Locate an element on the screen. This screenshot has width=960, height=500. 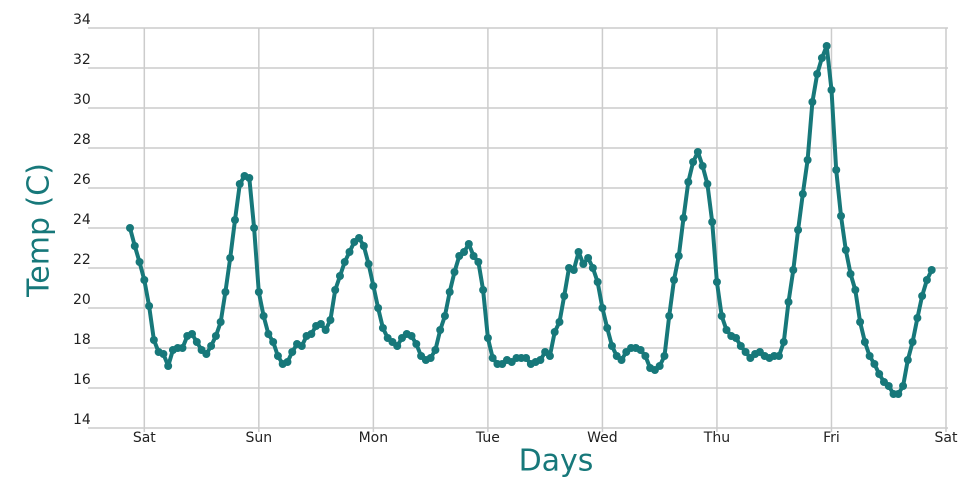
y-tick-label: 22 is located at coordinates (82, 260).